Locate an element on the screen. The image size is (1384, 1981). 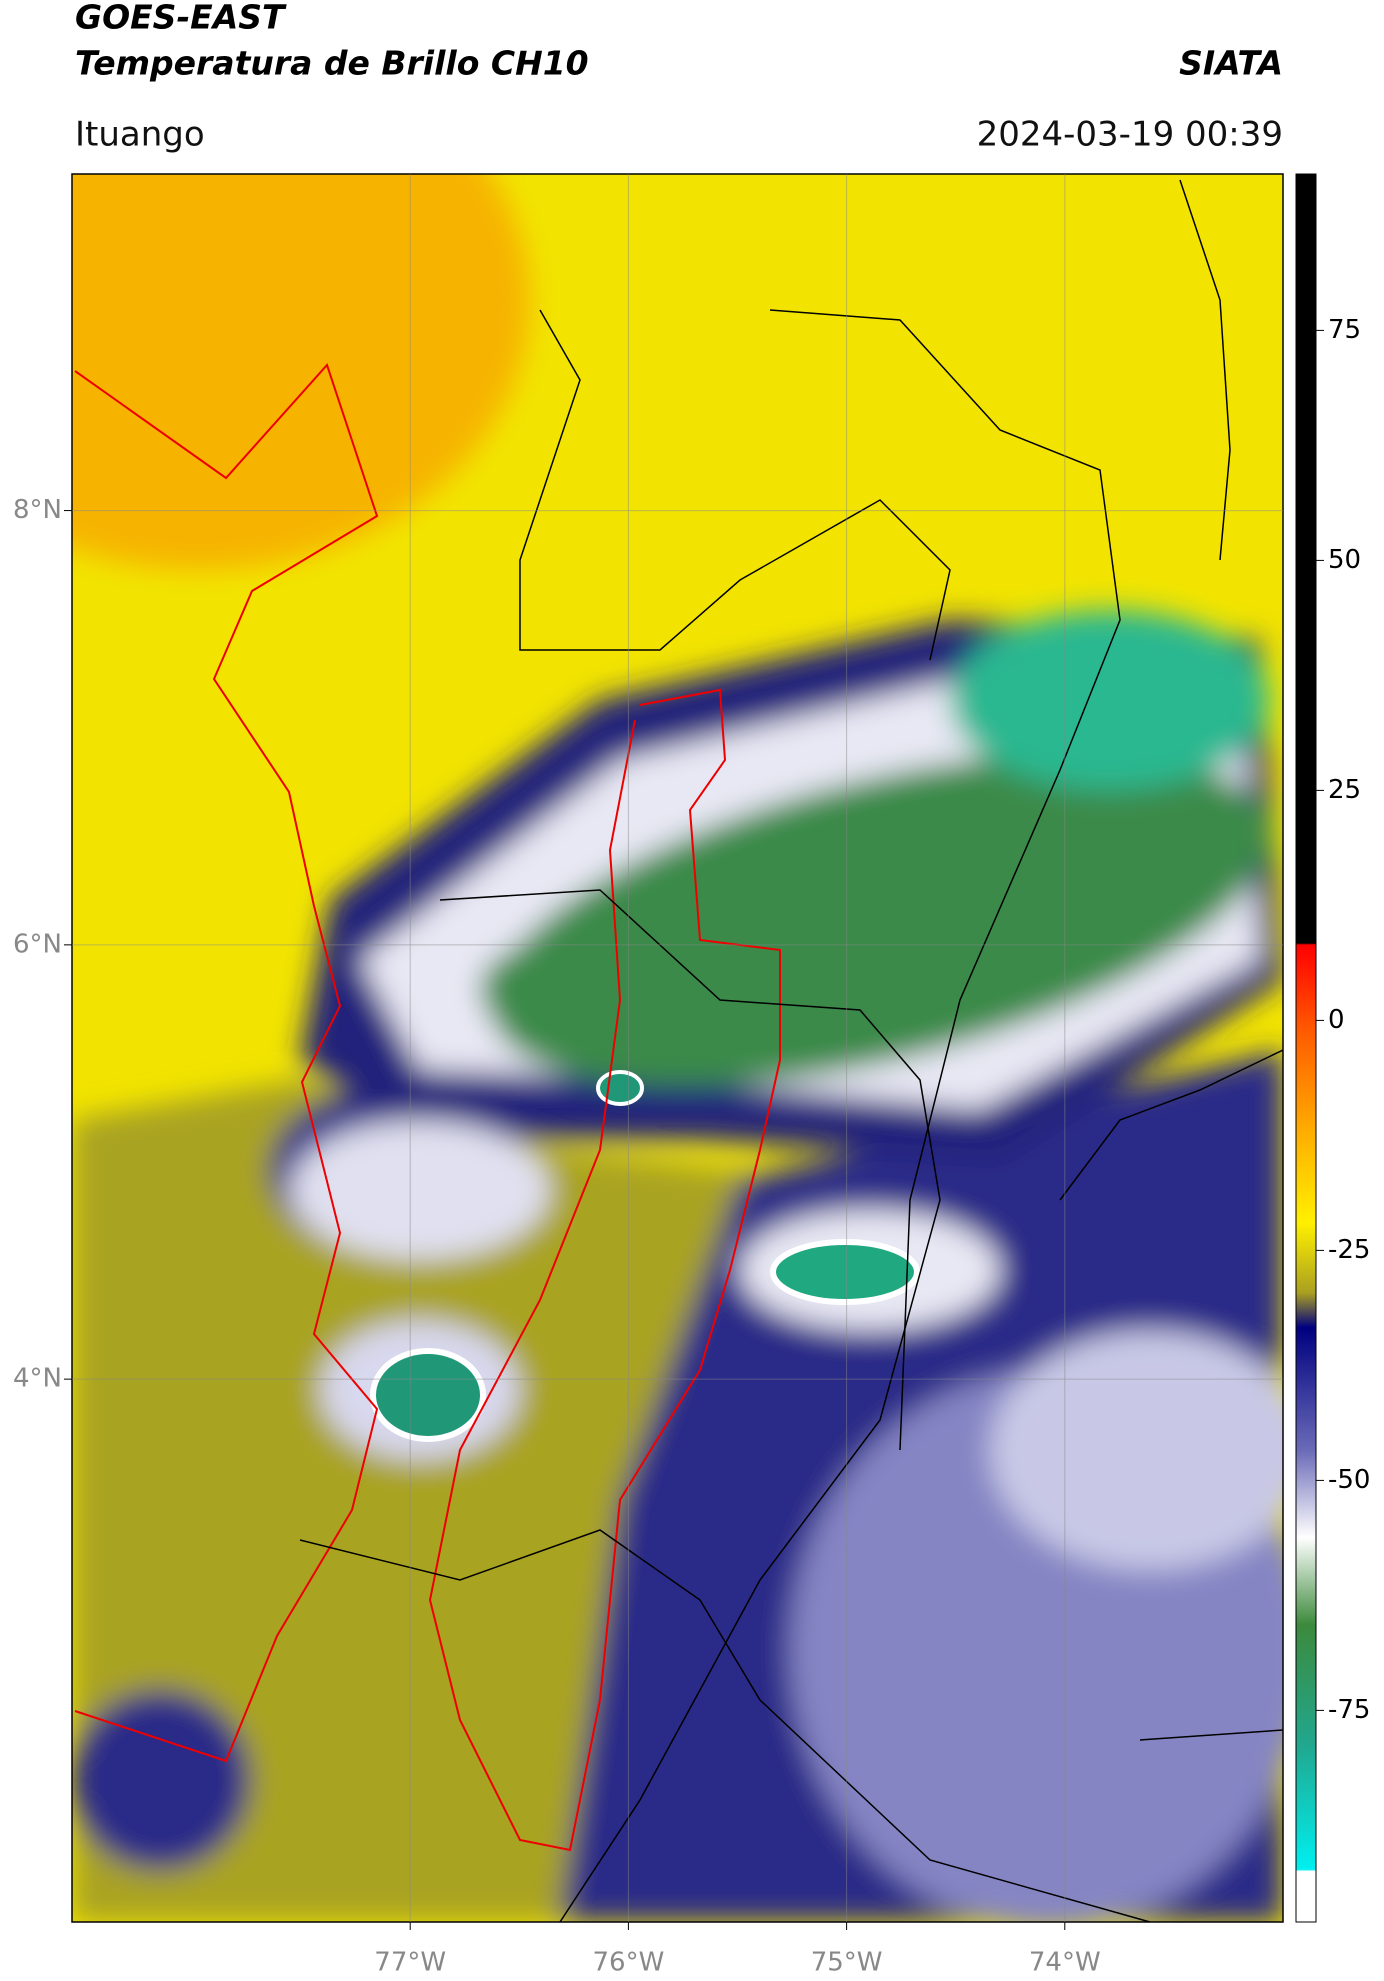
subtitle: Temperatura de Brillo CH10 is located at coordinates (332, 63).